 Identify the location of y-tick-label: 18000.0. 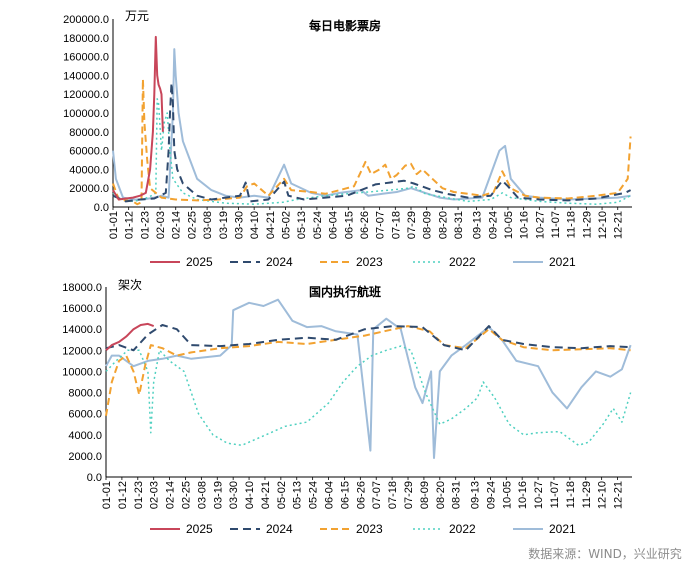
(82, 288).